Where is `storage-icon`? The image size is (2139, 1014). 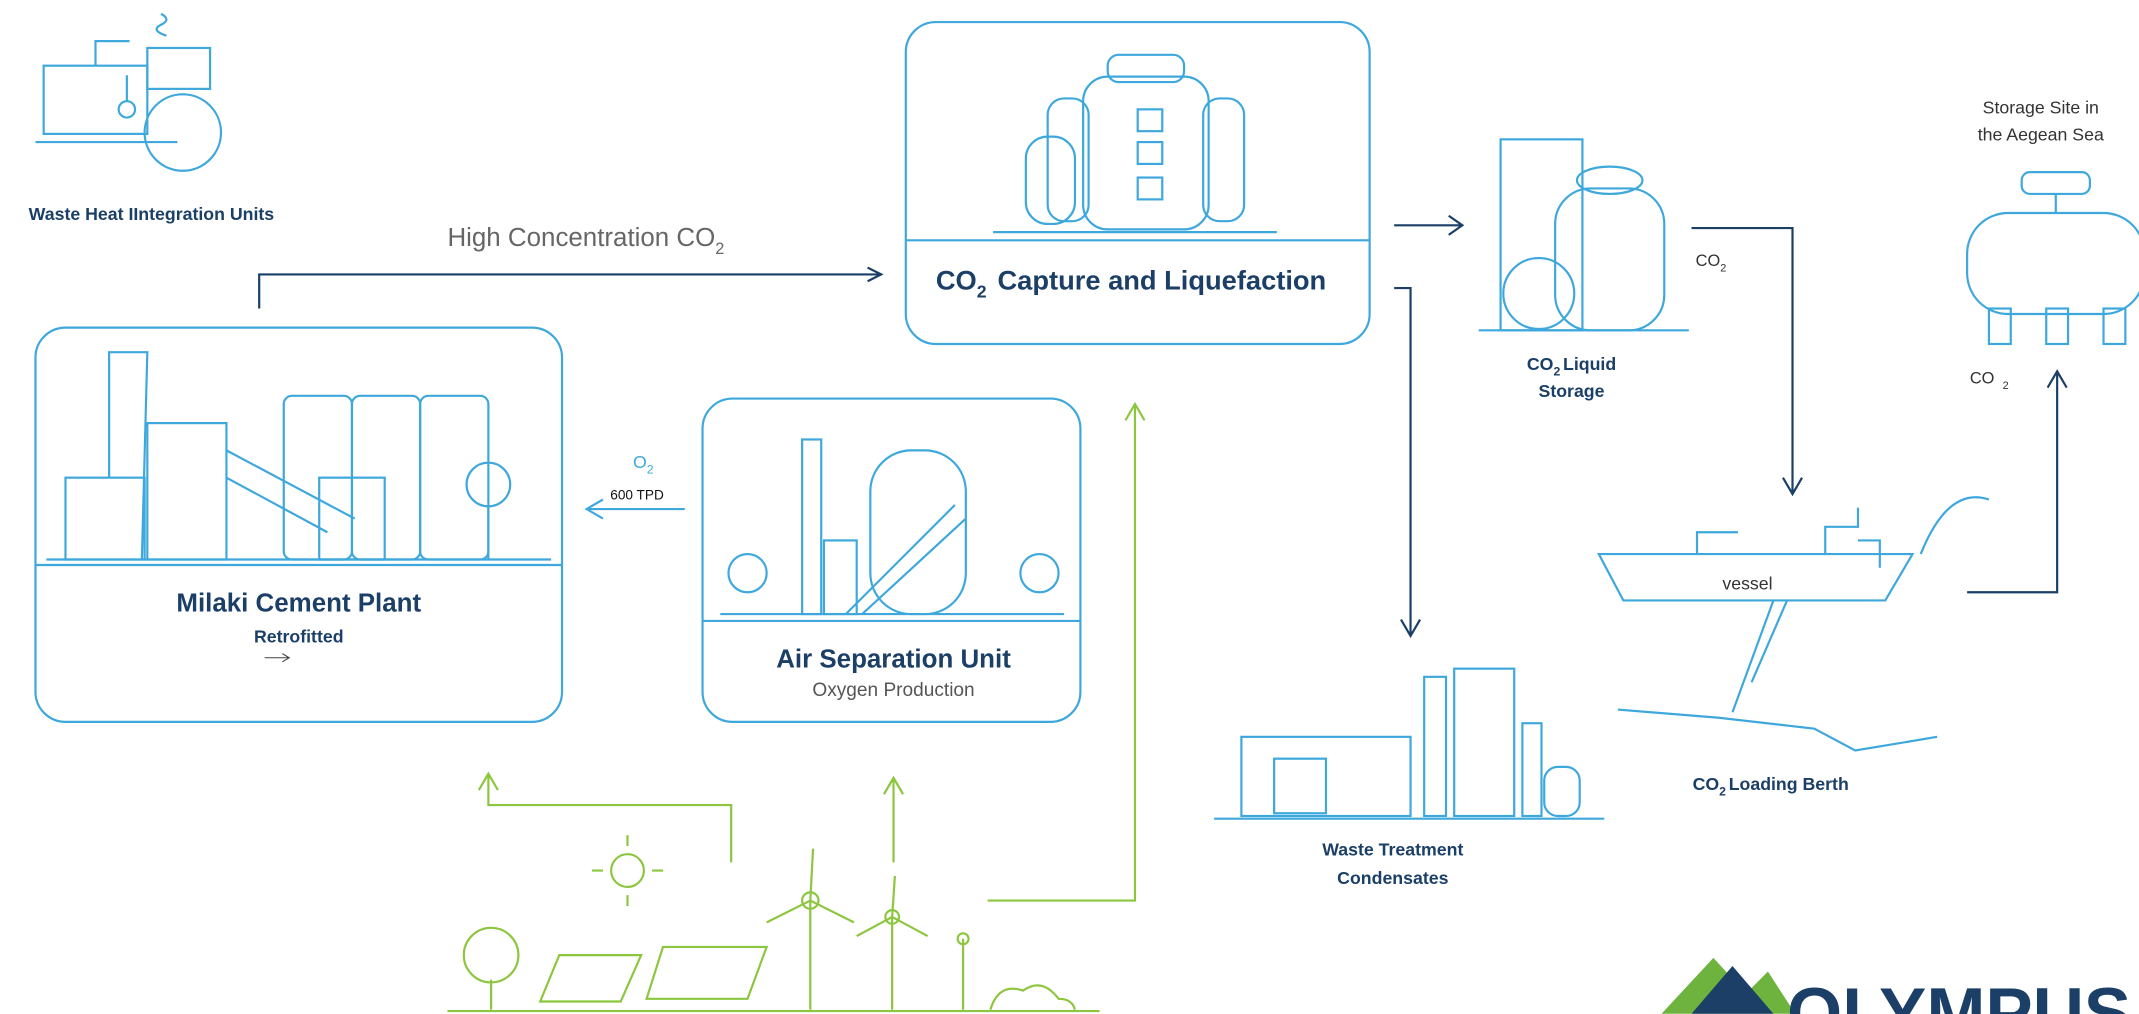
storage-icon is located at coordinates (1583, 235).